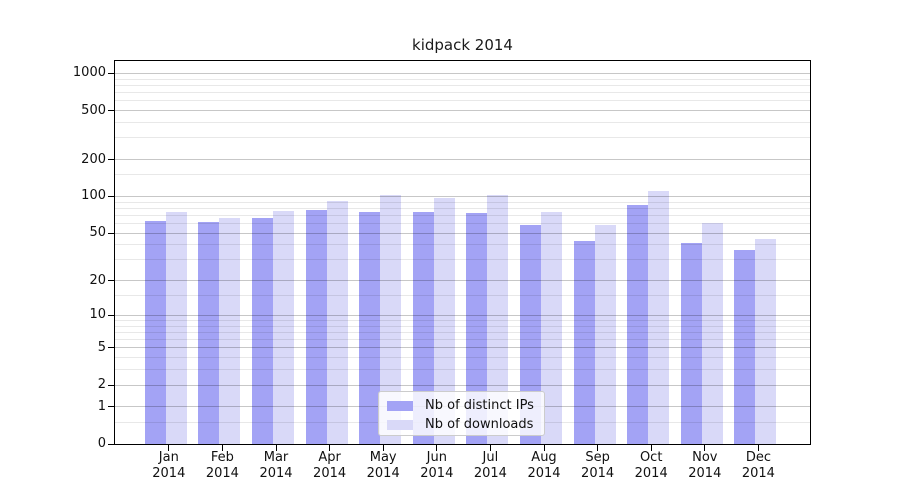 This screenshot has width=900, height=500. What do you see at coordinates (230, 330) in the screenshot?
I see `bar-feb-downloads` at bounding box center [230, 330].